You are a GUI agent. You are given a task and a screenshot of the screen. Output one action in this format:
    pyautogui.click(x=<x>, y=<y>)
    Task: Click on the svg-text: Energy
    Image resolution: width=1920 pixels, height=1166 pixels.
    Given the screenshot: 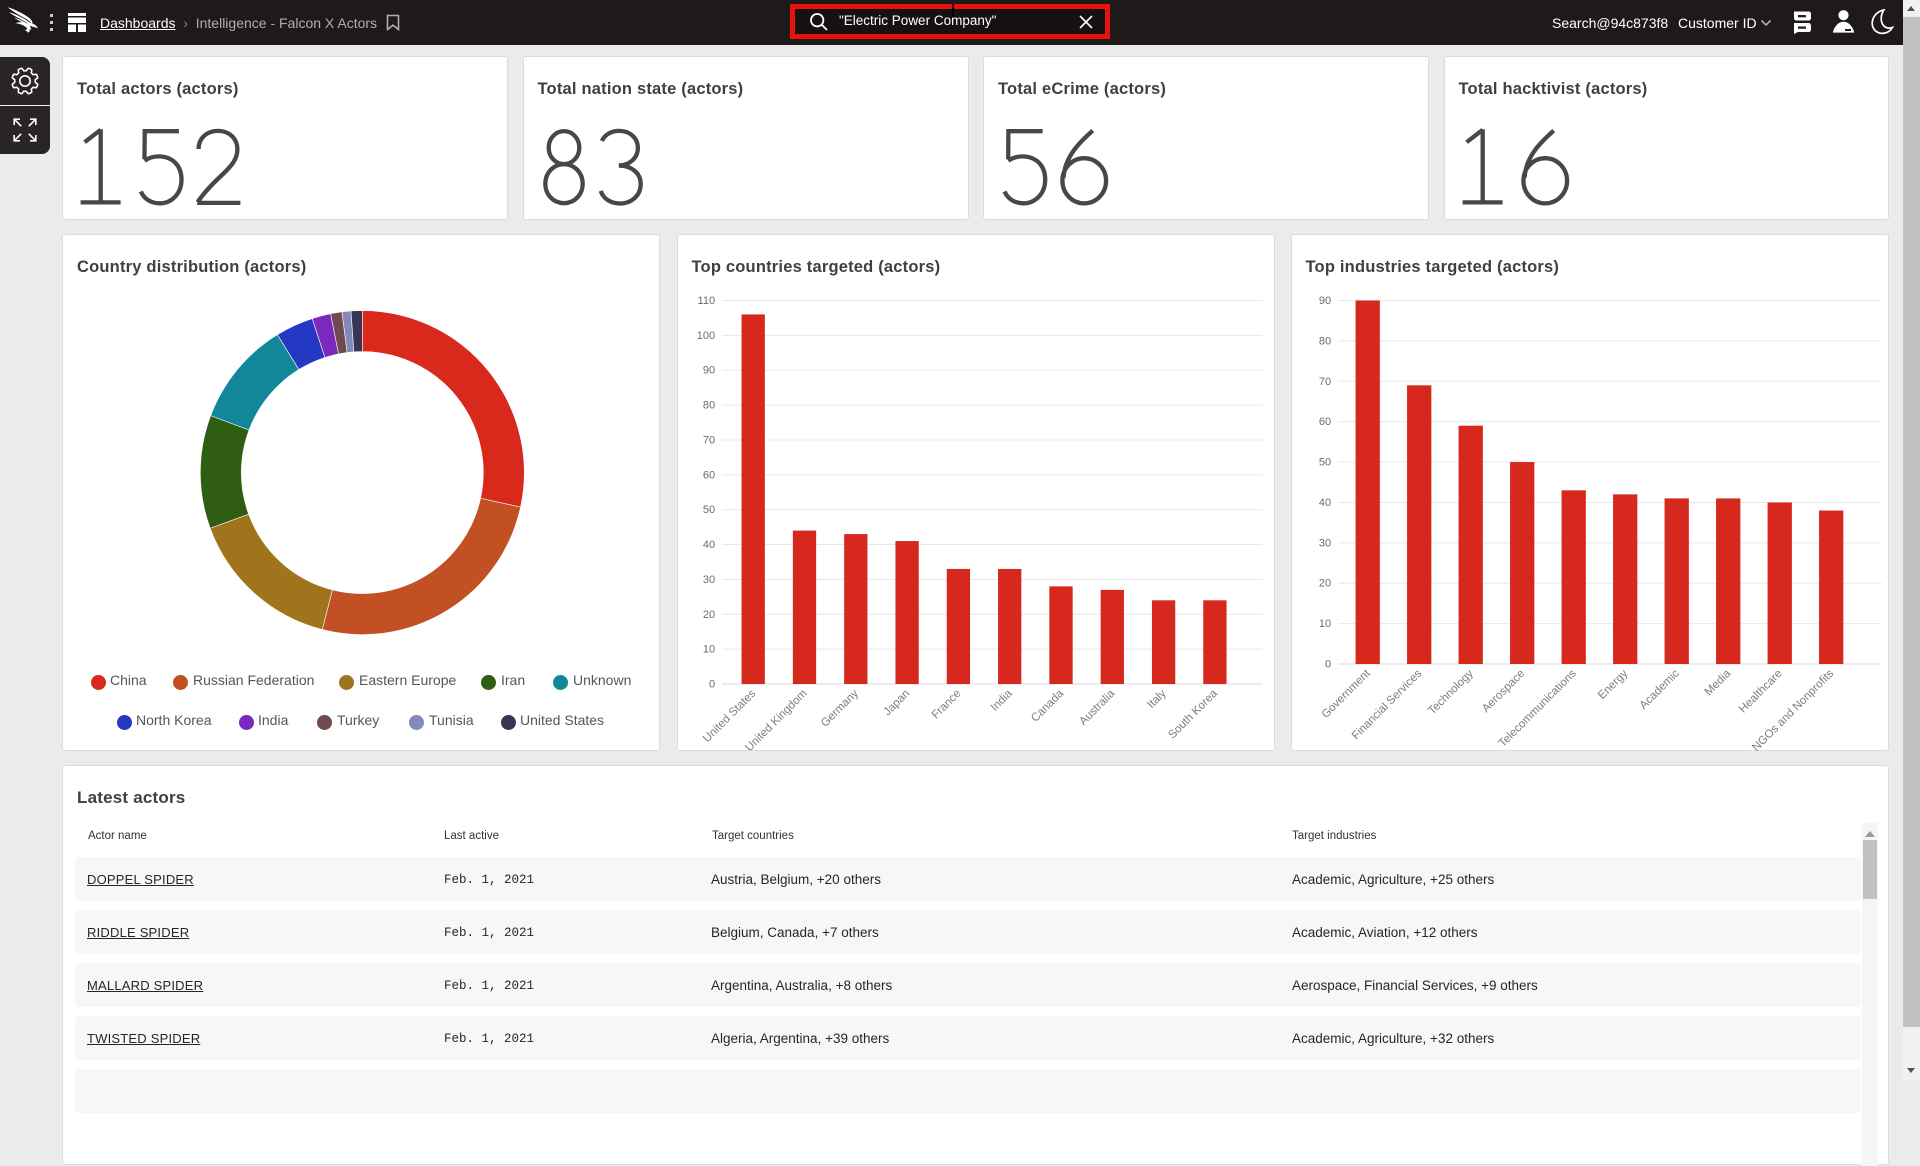 What is the action you would take?
    pyautogui.click(x=1613, y=684)
    